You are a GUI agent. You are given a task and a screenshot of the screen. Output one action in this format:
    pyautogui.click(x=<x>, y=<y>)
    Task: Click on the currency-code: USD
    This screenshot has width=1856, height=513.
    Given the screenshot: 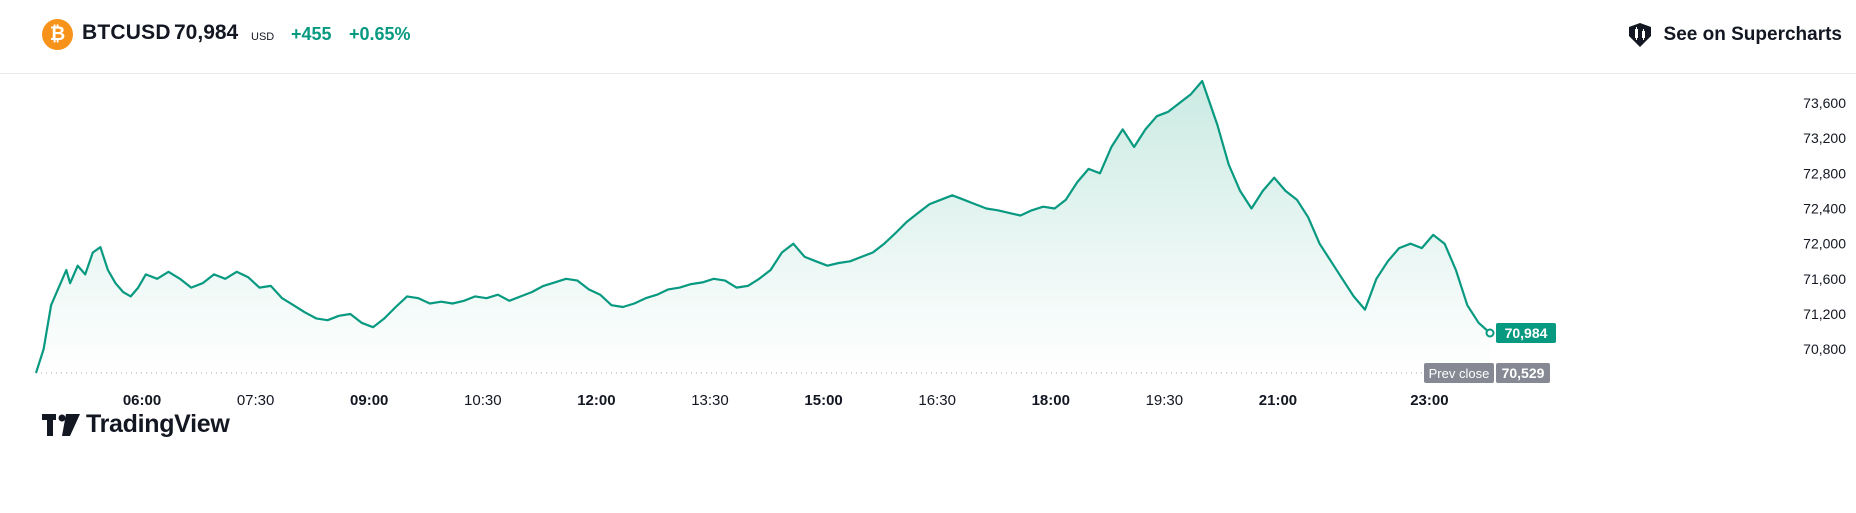 What is the action you would take?
    pyautogui.click(x=263, y=37)
    